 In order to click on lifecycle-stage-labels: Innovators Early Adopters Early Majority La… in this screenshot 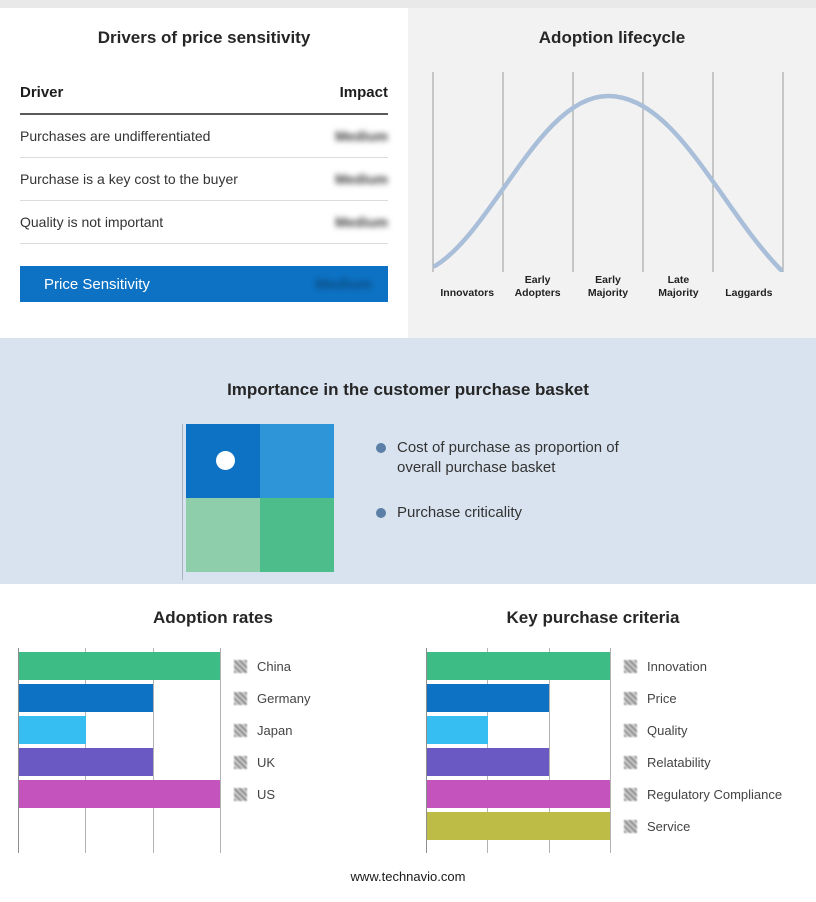, I will do `click(608, 286)`.